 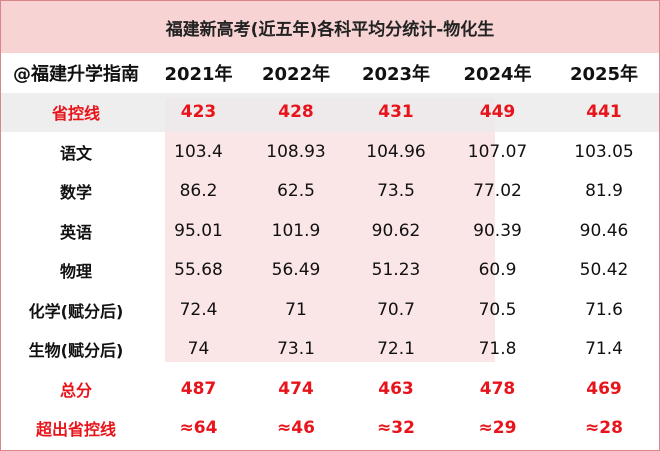 I want to click on cell-value: 77.02, so click(x=497, y=191).